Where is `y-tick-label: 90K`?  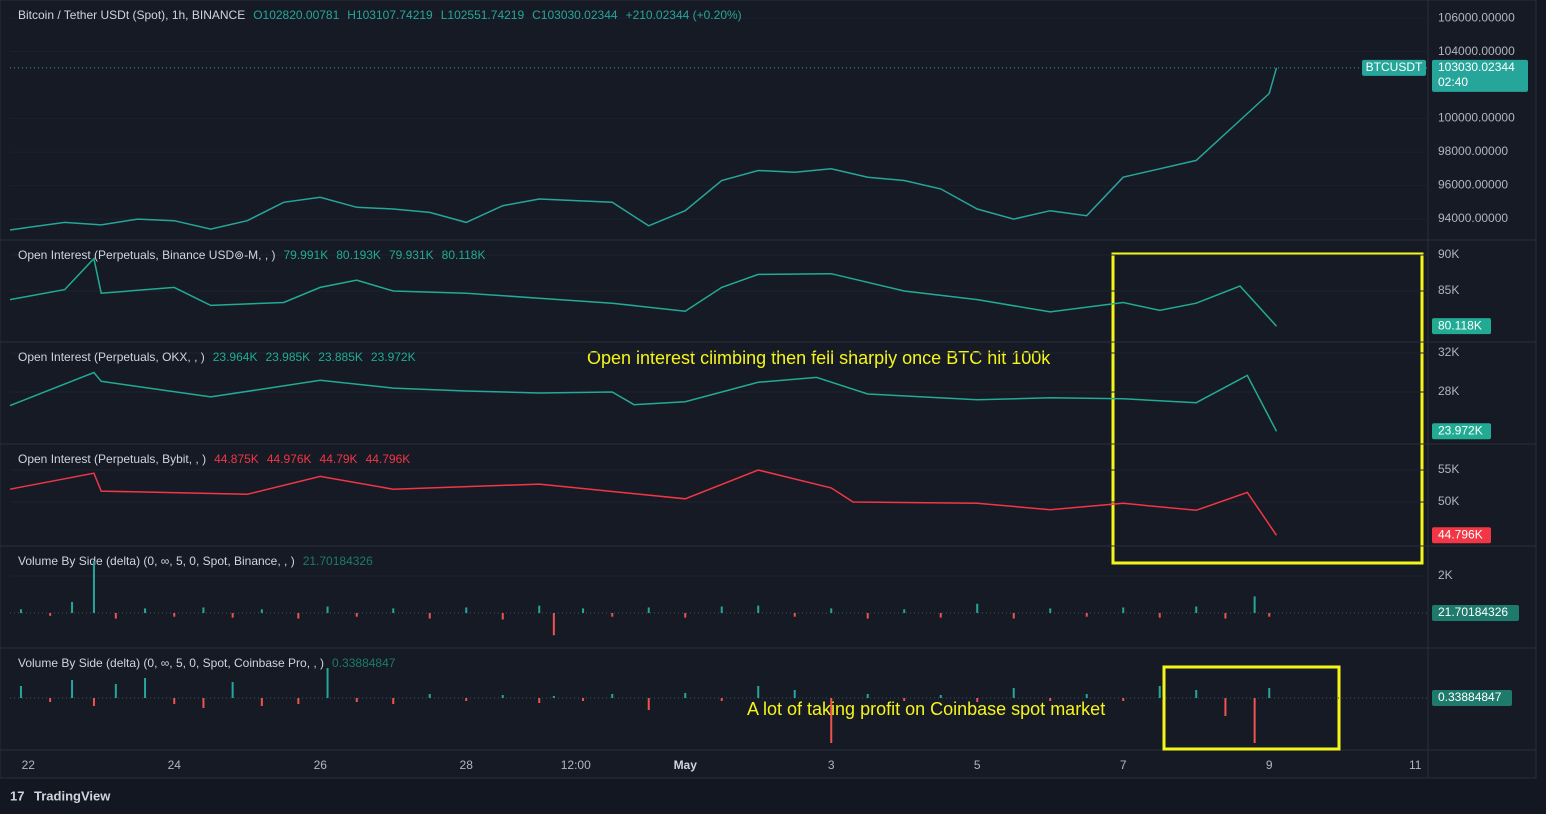
y-tick-label: 90K is located at coordinates (1448, 254).